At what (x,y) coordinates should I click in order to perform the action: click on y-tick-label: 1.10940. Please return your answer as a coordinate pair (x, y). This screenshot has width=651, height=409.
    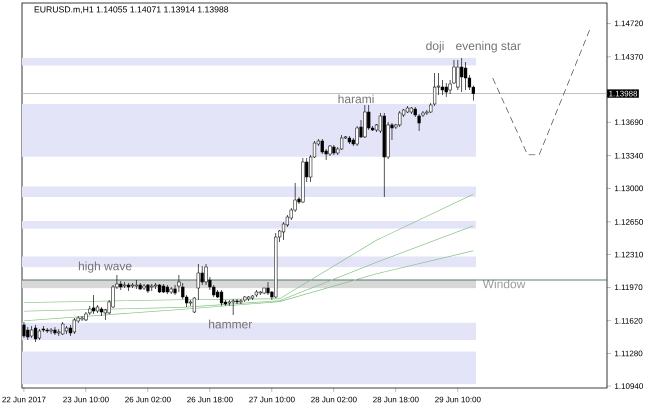
    Looking at the image, I should click on (628, 386).